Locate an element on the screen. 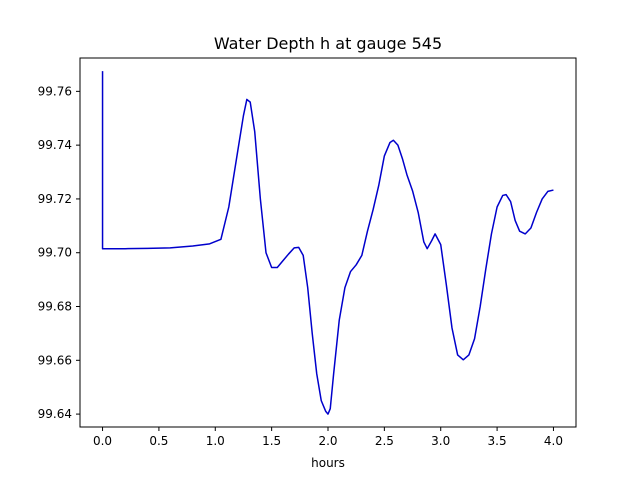 This screenshot has width=640, height=480. chart-title: Water Depth h at gauge 545 is located at coordinates (328, 43).